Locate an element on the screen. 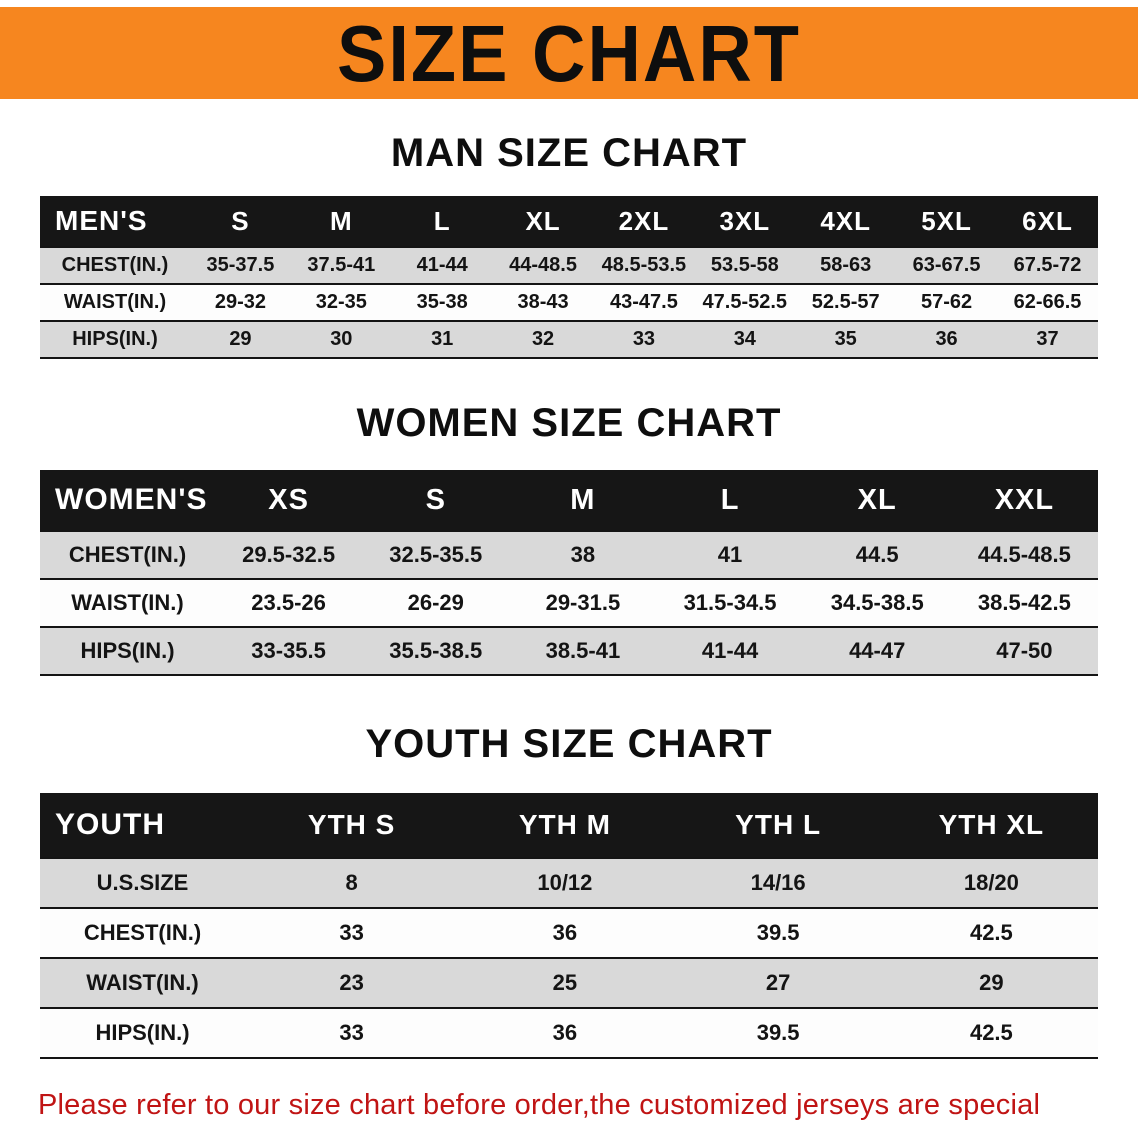  table-cell: 35-37.5 is located at coordinates (240, 265).